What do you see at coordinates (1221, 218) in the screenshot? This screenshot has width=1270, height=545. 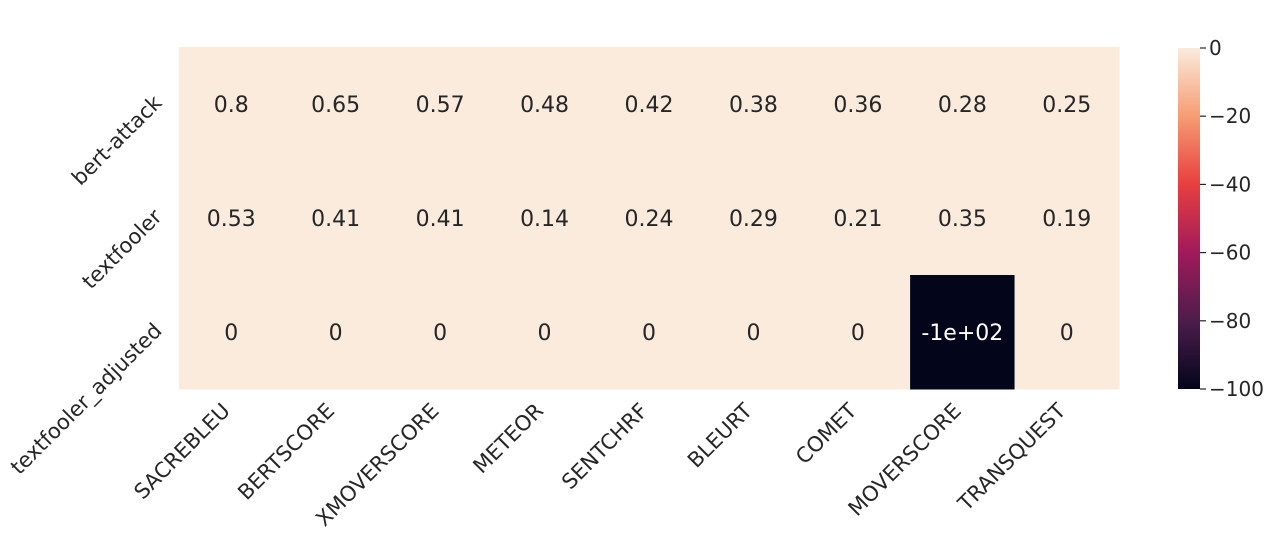 I see `colorbar: 0 −20 −40 −60 −80 −100` at bounding box center [1221, 218].